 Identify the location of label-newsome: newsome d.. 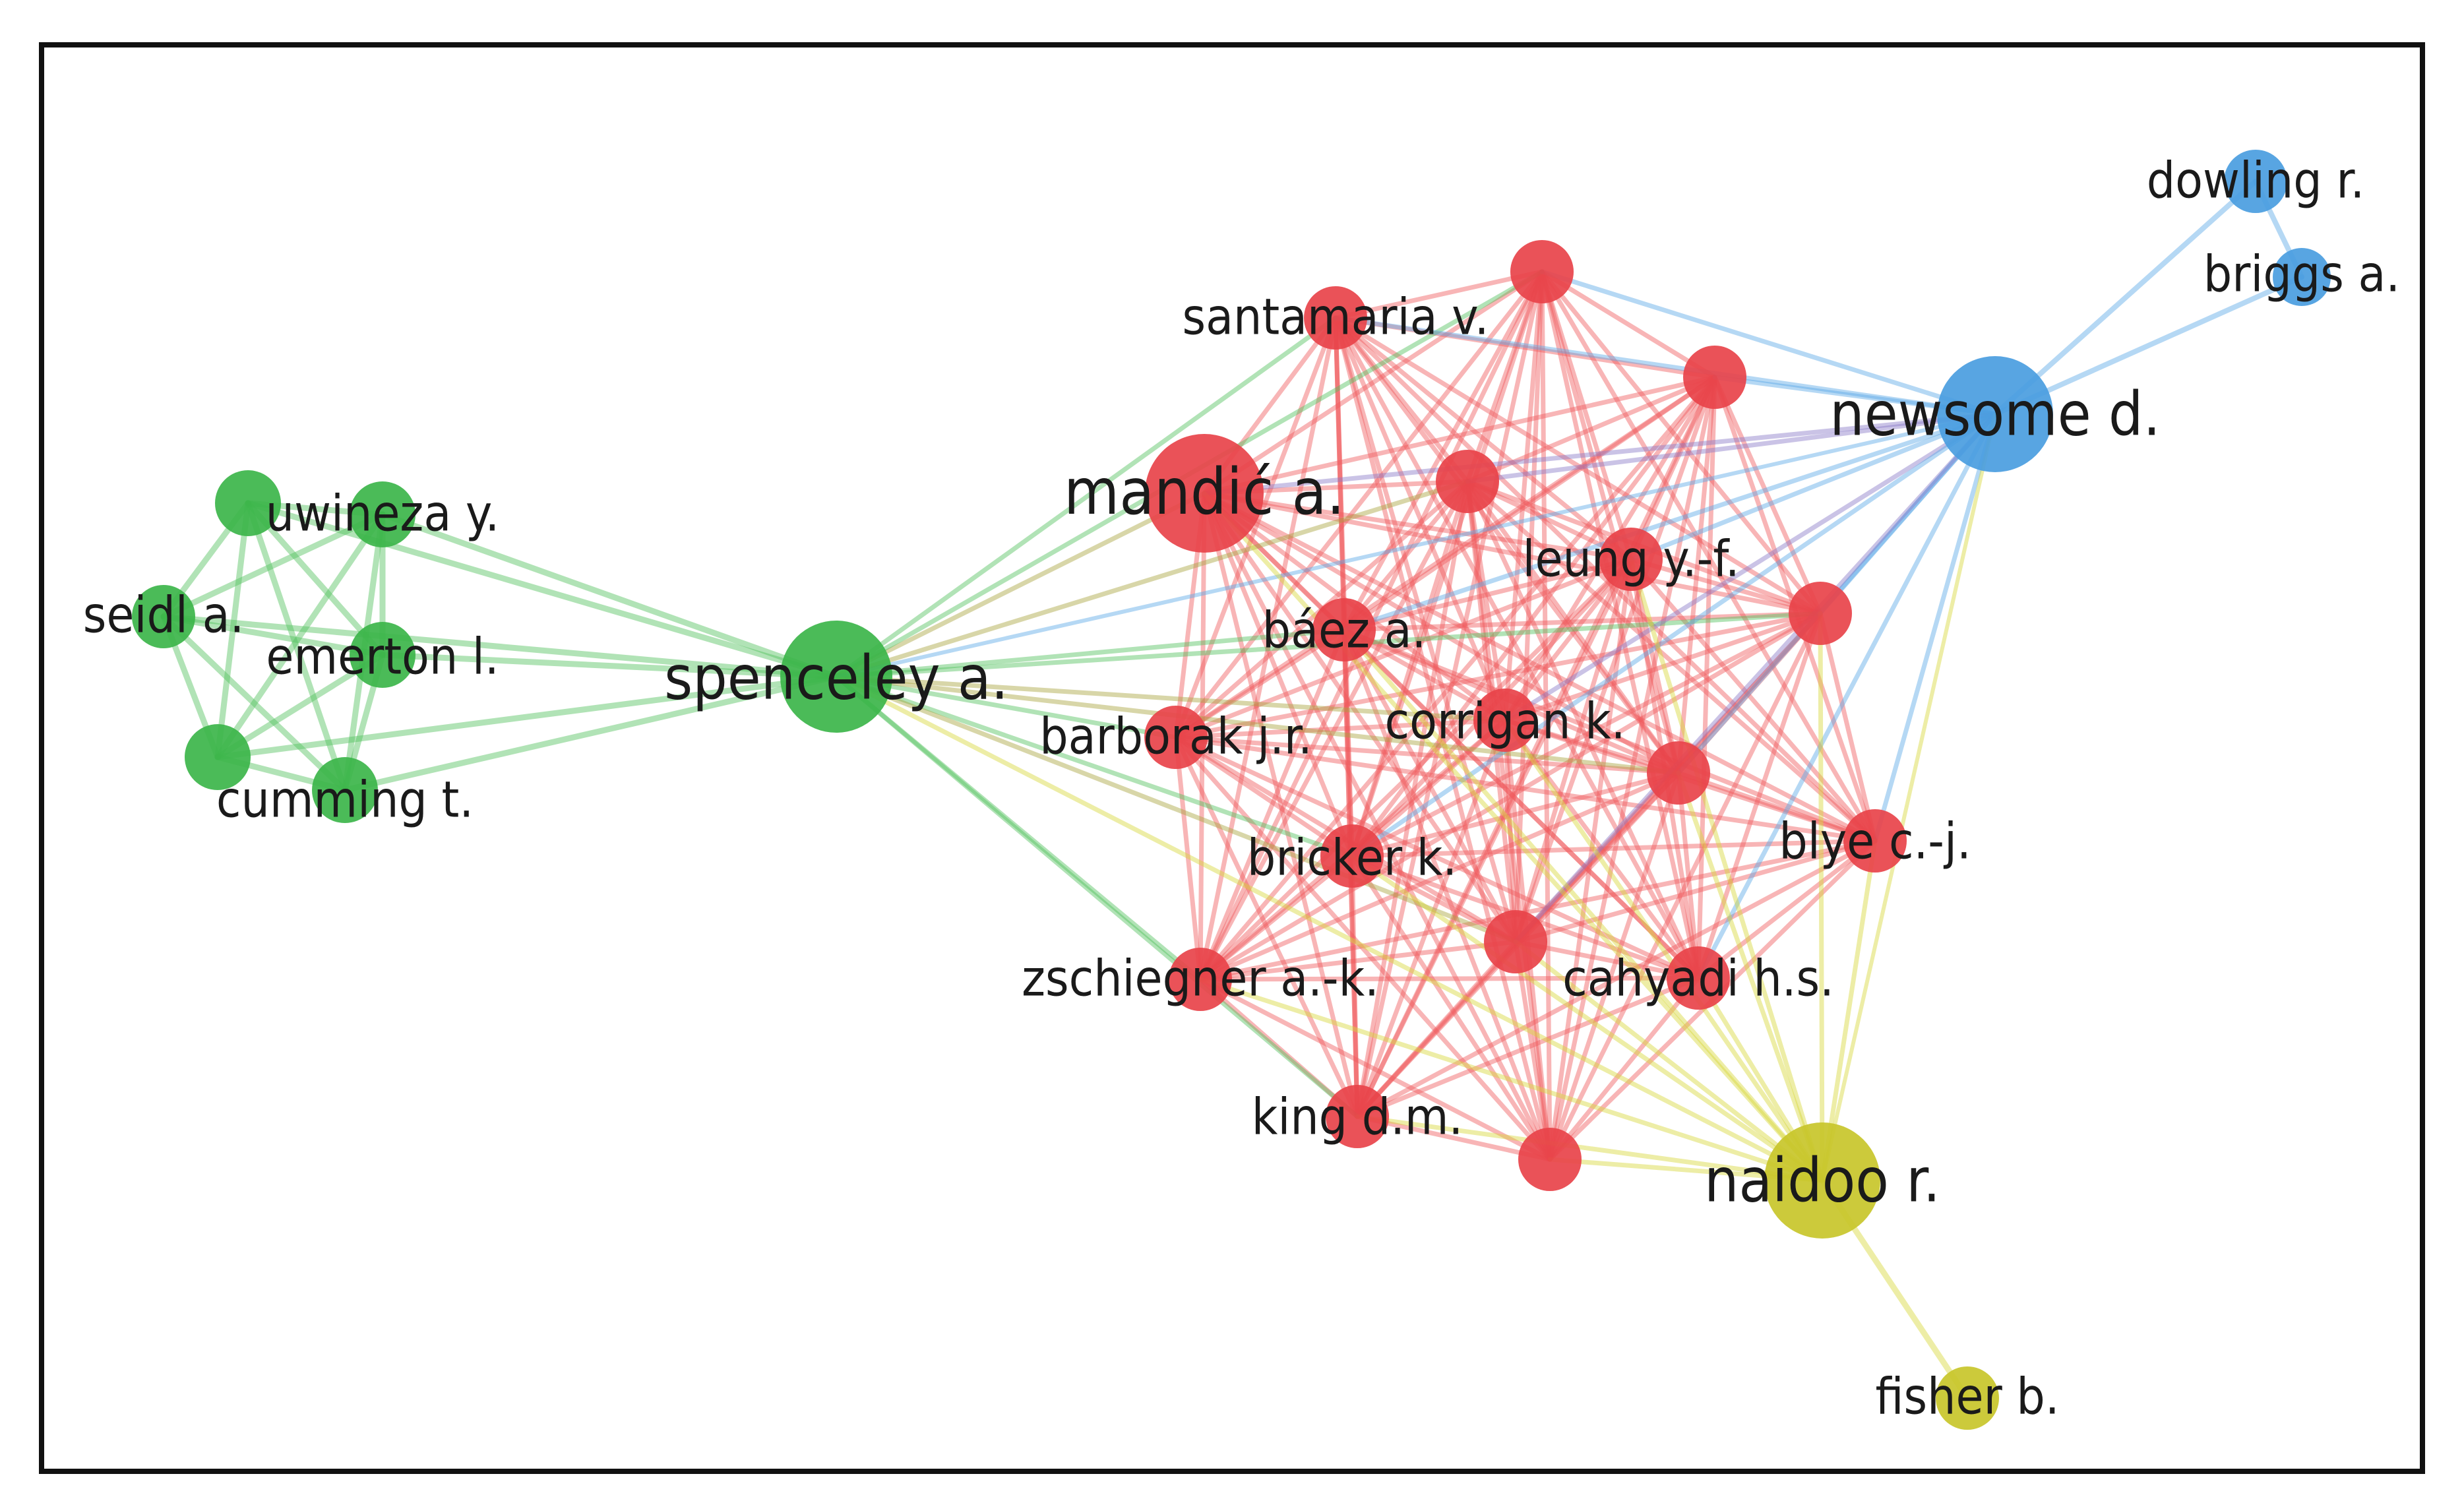
(1995, 414).